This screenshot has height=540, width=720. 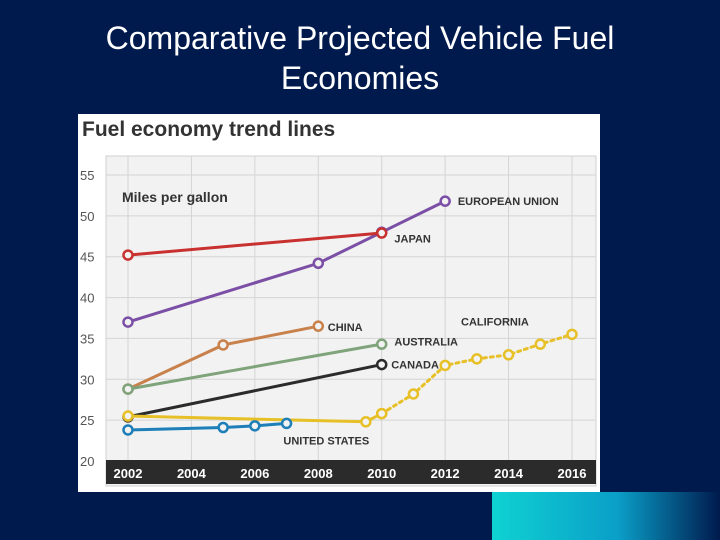 I want to click on series-line-us-blue-segment, so click(x=207, y=426).